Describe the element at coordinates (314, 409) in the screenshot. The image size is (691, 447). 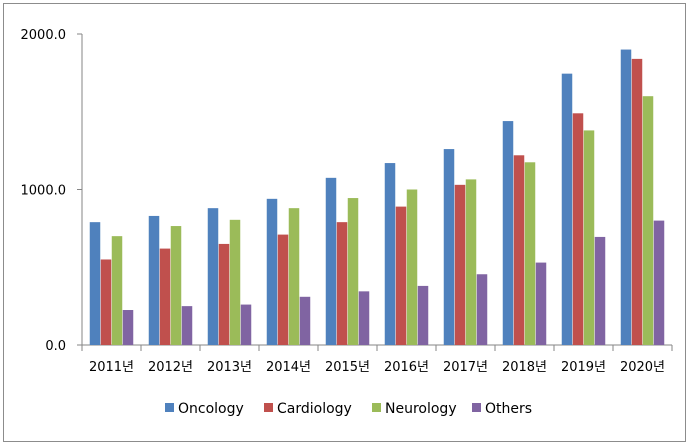
I see `legend-label-cardiology: Cardiology` at that location.